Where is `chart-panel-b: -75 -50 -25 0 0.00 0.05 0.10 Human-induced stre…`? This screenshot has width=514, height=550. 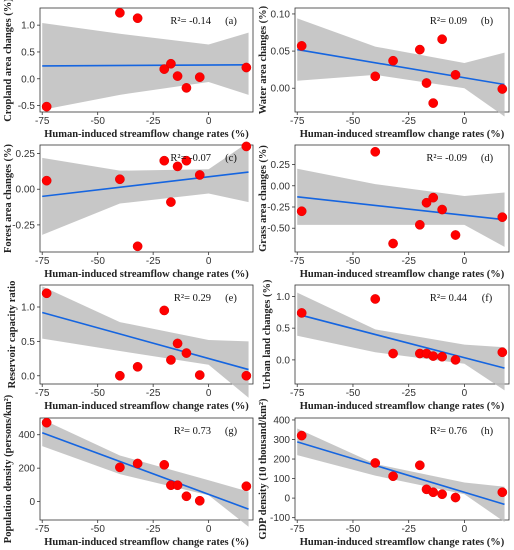 chart-panel-b: -75 -50 -25 0 0.00 0.05 0.10 Human-induced stre… is located at coordinates (384, 72).